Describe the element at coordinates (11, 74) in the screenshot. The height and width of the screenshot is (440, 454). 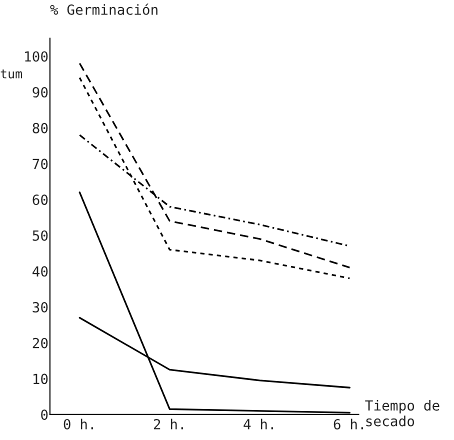
I see `text: tum` at that location.